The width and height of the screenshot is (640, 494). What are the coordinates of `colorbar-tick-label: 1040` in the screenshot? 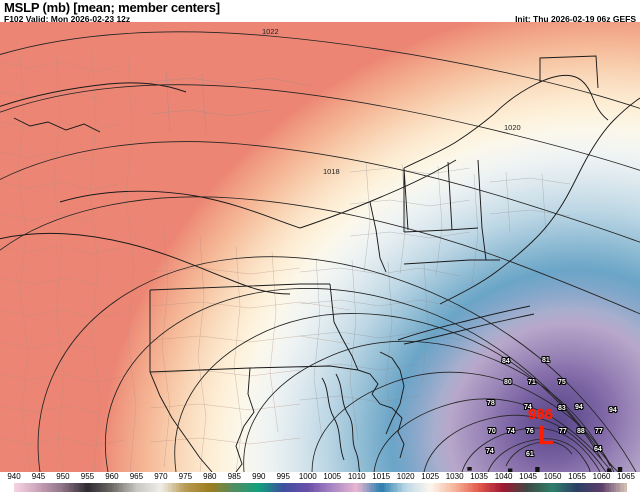 It's located at (503, 476).